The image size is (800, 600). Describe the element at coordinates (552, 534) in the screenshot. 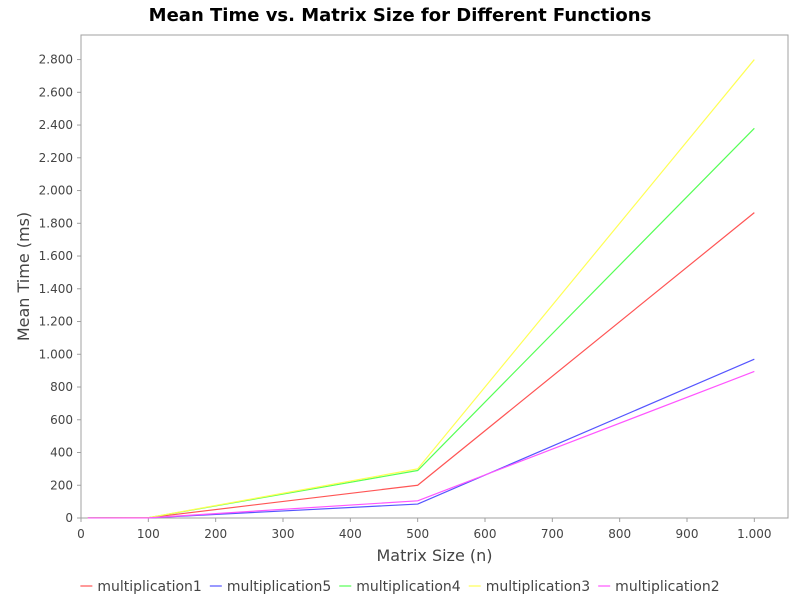

I see `x-tick-label: 700` at that location.